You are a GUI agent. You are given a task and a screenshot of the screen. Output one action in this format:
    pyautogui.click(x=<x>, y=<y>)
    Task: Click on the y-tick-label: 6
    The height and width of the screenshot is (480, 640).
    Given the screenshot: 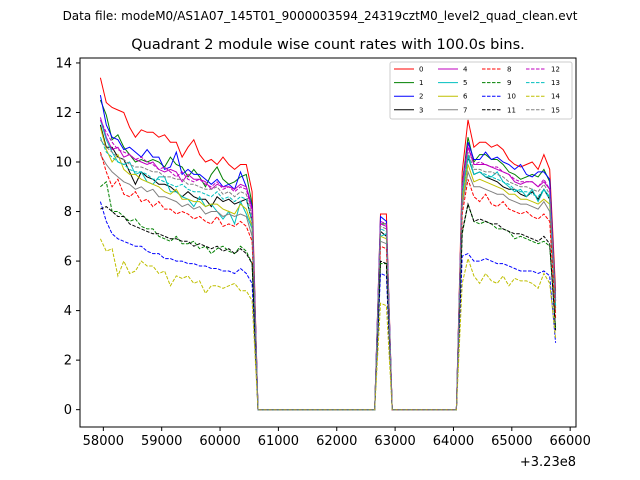 What is the action you would take?
    pyautogui.click(x=68, y=262)
    